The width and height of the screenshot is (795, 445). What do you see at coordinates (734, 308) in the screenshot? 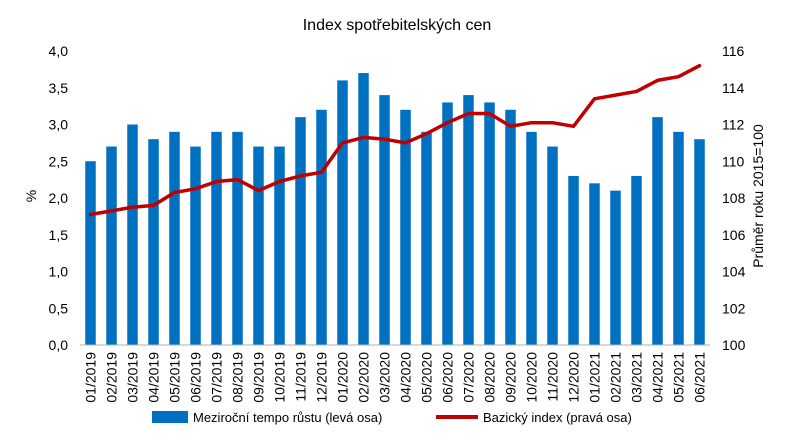
I see `right-tick-label: 102` at bounding box center [734, 308].